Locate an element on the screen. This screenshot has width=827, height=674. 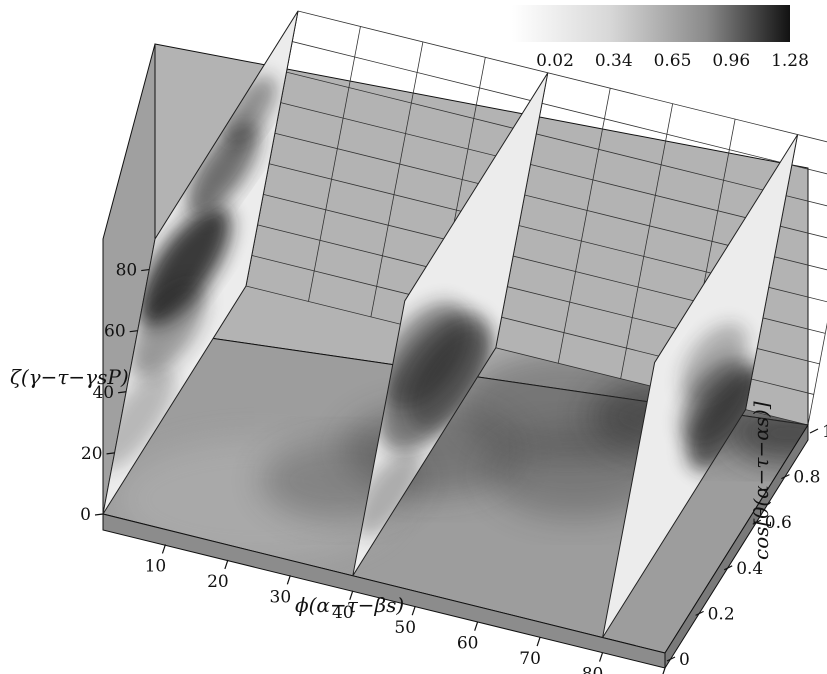
x-tick-label: 60 is located at coordinates (468, 644).